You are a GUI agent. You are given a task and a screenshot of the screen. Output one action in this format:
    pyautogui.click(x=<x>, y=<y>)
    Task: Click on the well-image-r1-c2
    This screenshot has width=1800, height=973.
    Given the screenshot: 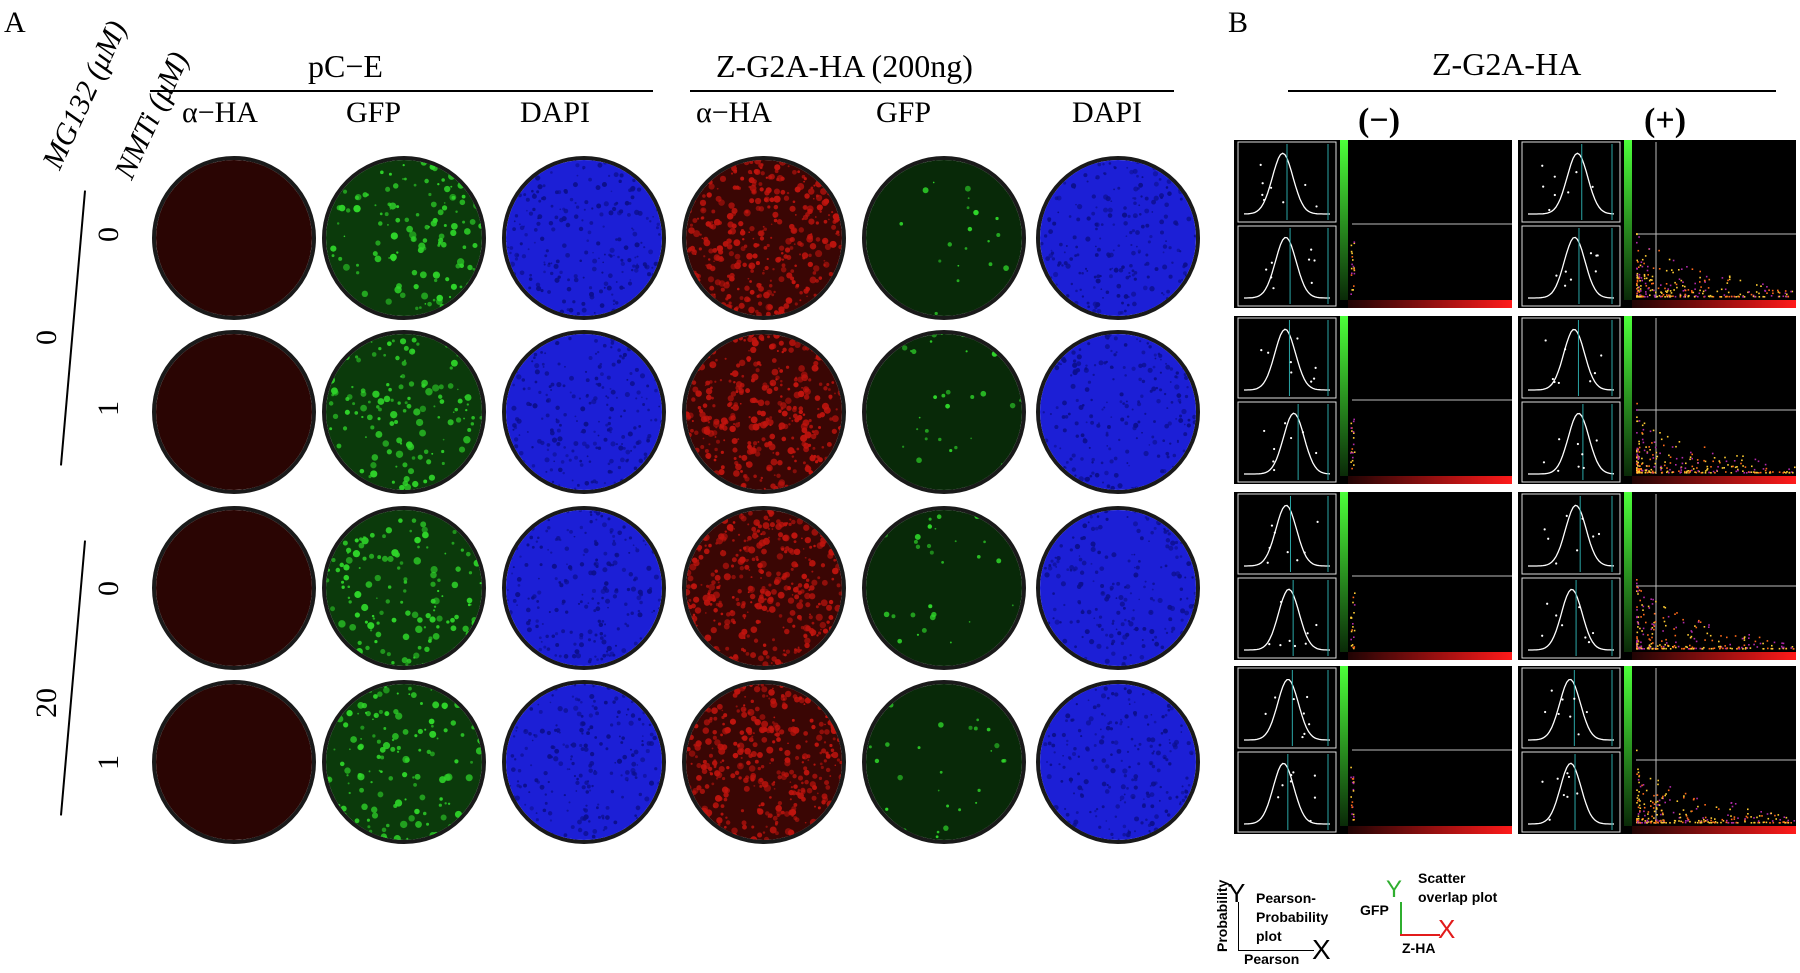 What is the action you would take?
    pyautogui.click(x=404, y=238)
    